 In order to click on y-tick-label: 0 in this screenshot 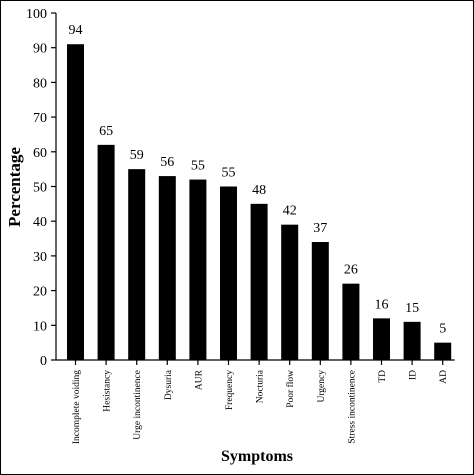, I will do `click(43, 361)`.